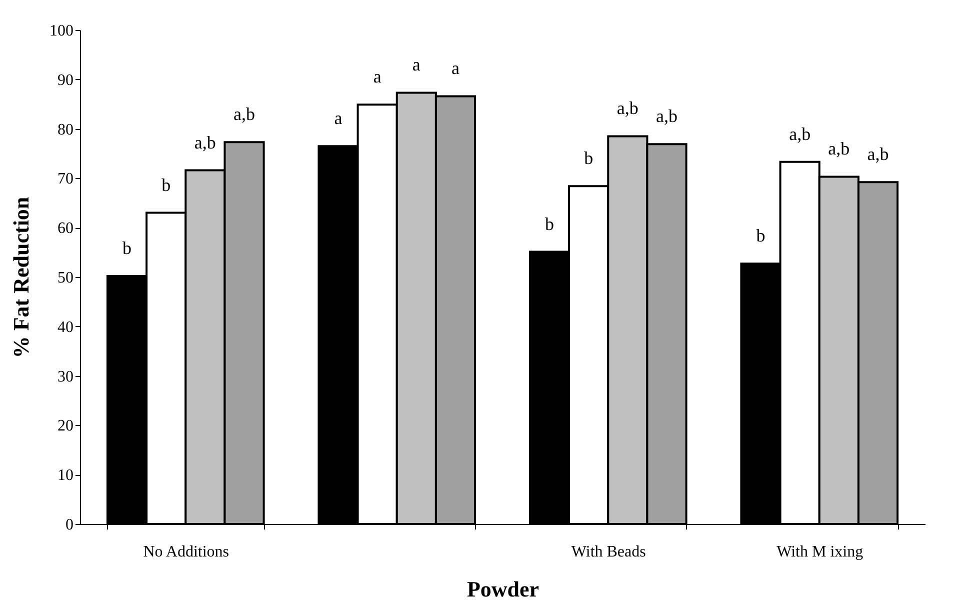  What do you see at coordinates (186, 552) in the screenshot?
I see `x-tick-label: No Additions` at bounding box center [186, 552].